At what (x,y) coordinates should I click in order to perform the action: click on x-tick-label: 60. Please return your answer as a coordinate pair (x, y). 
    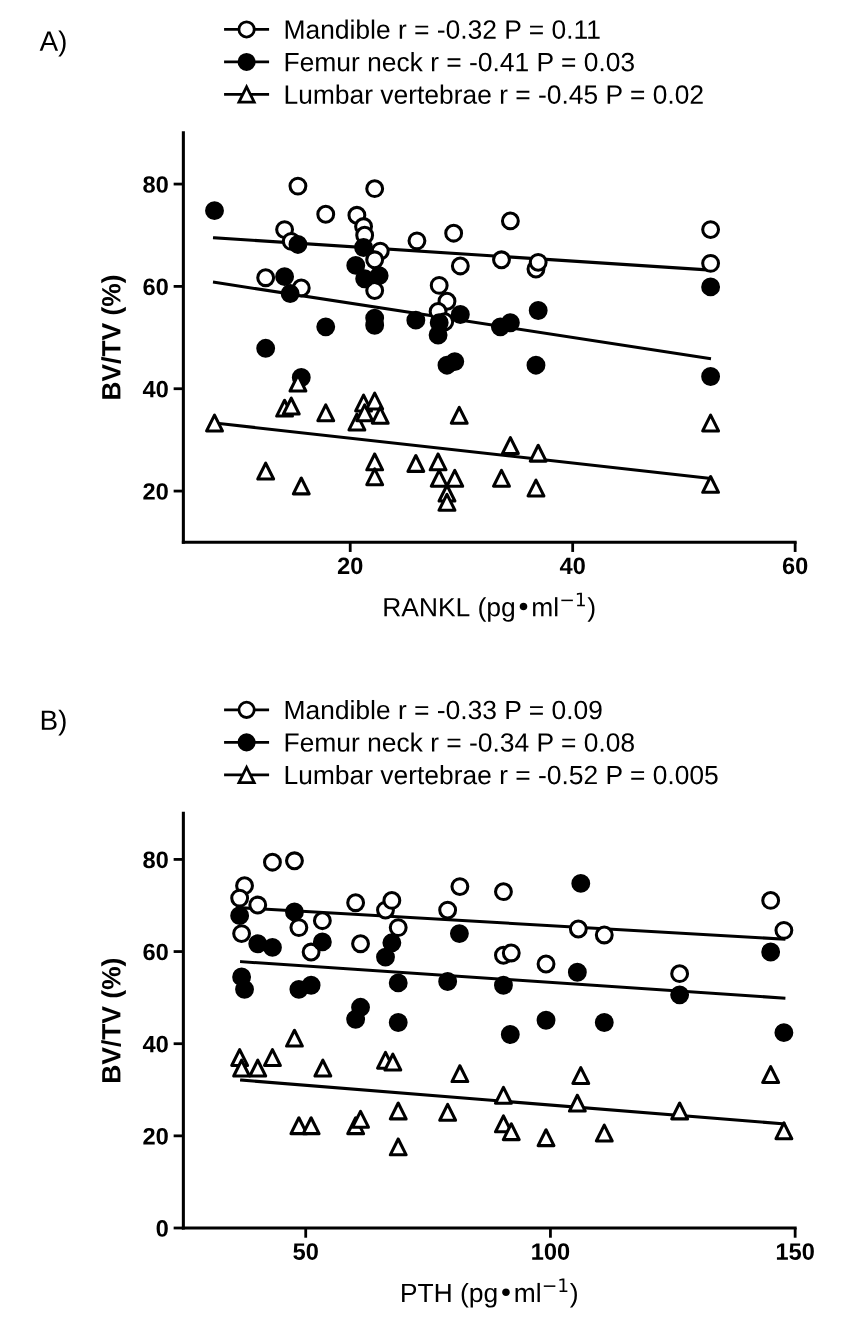
    Looking at the image, I should click on (795, 566).